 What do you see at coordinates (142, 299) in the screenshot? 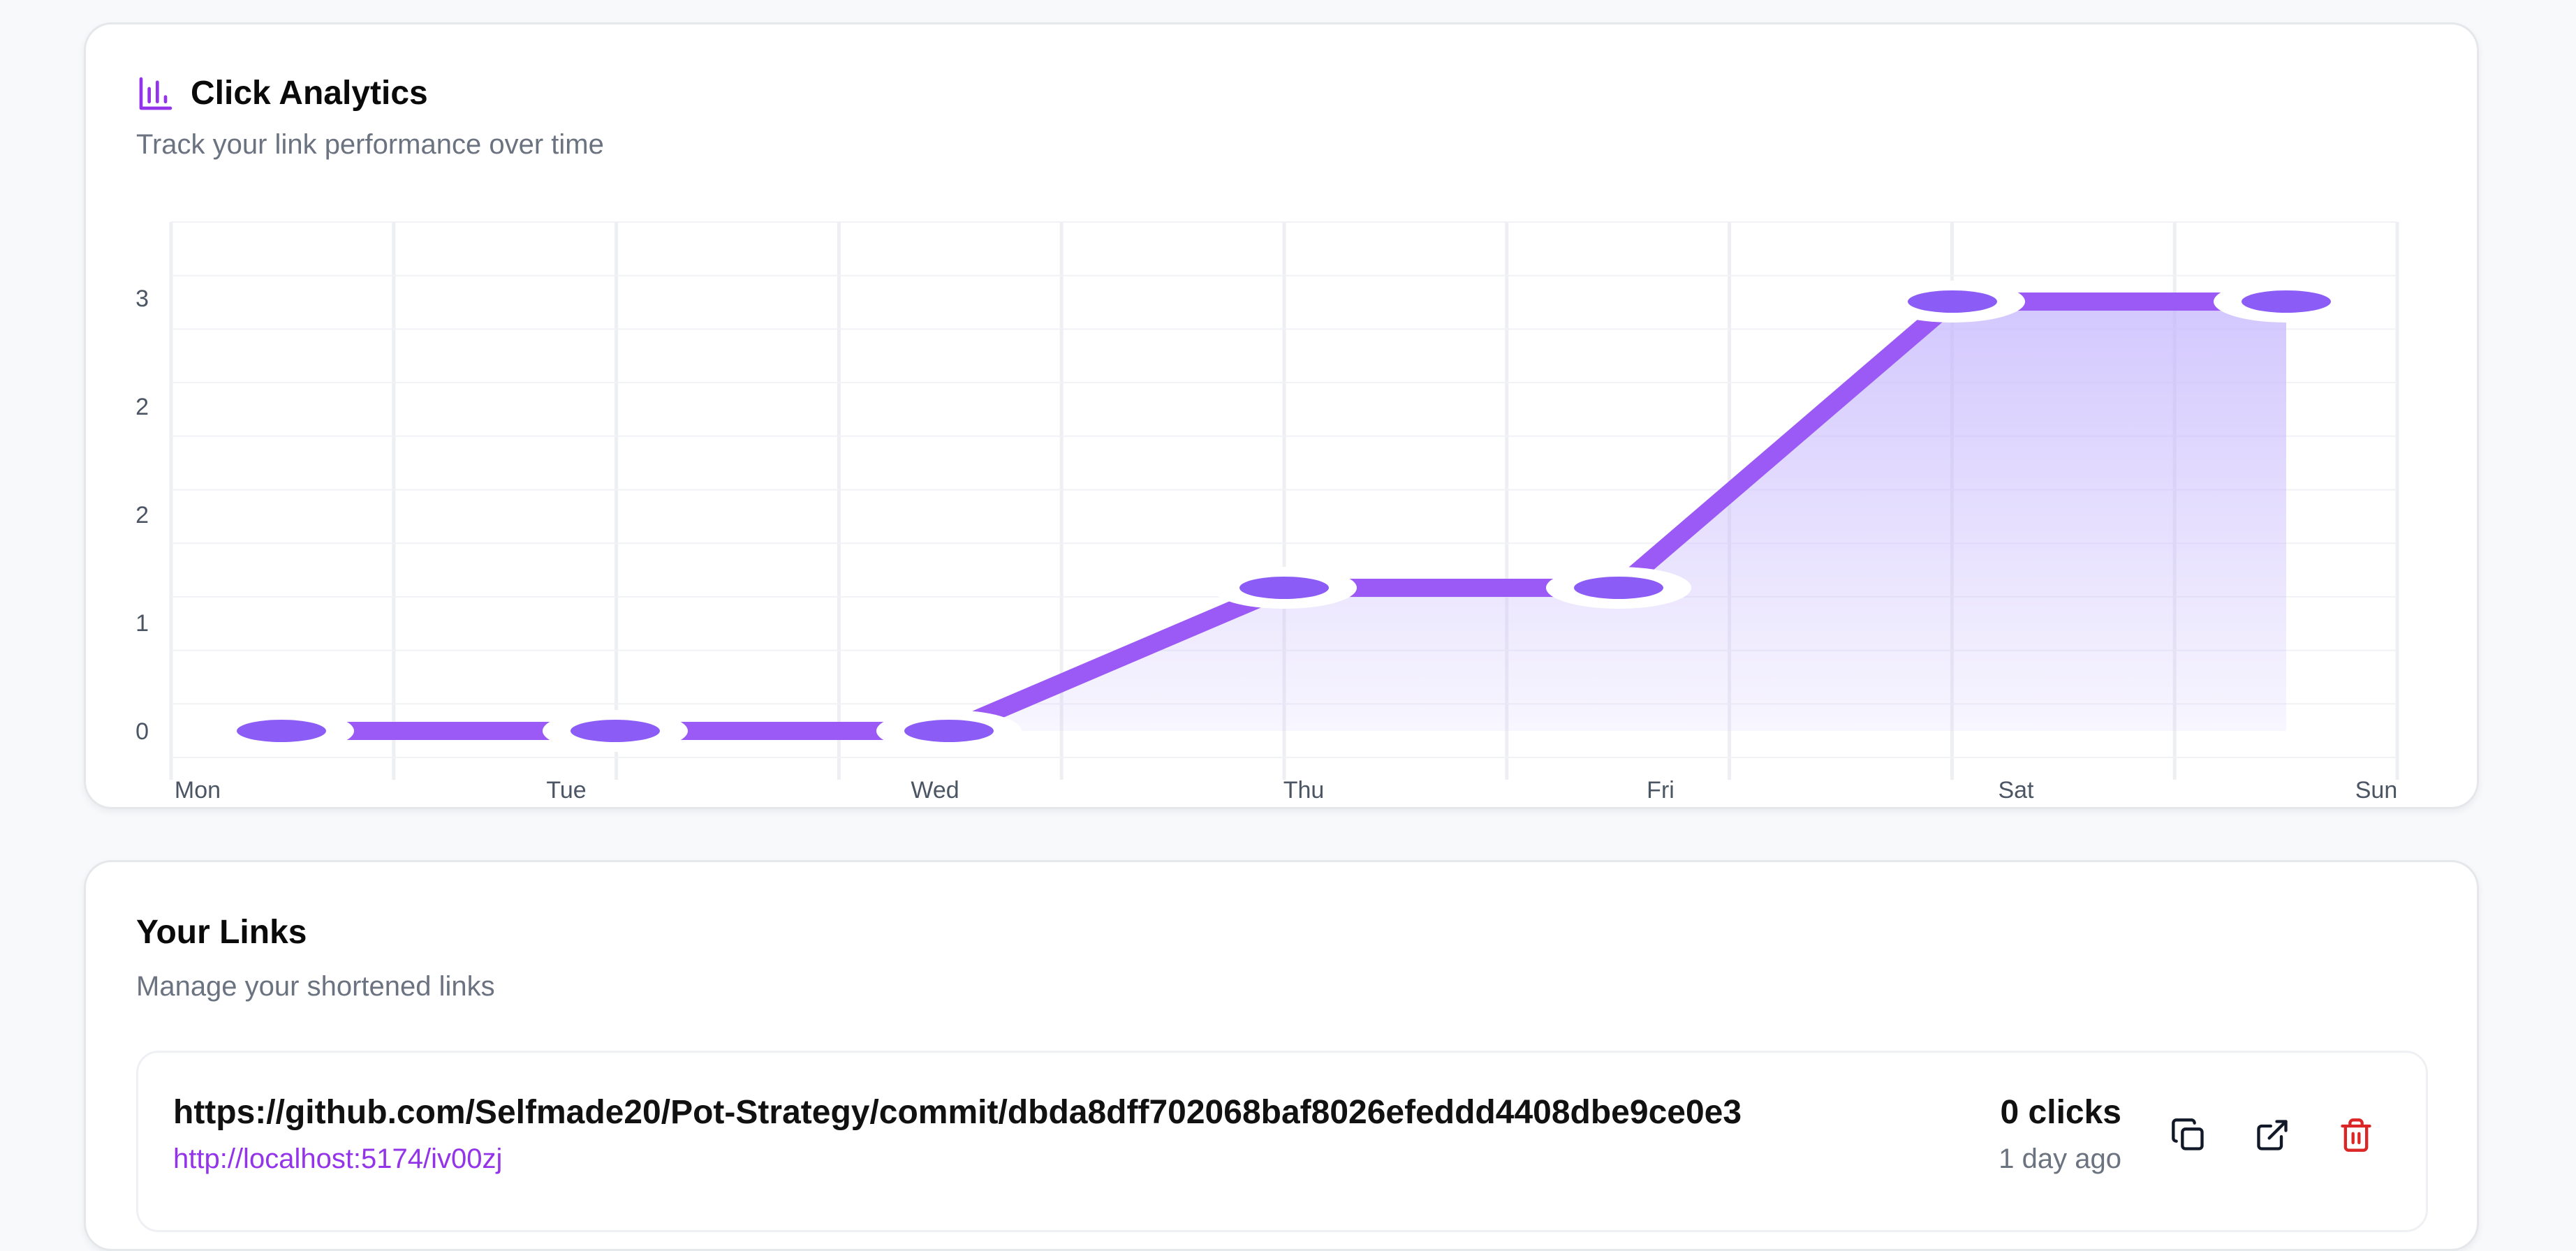
I see `y-tick-label: 3` at bounding box center [142, 299].